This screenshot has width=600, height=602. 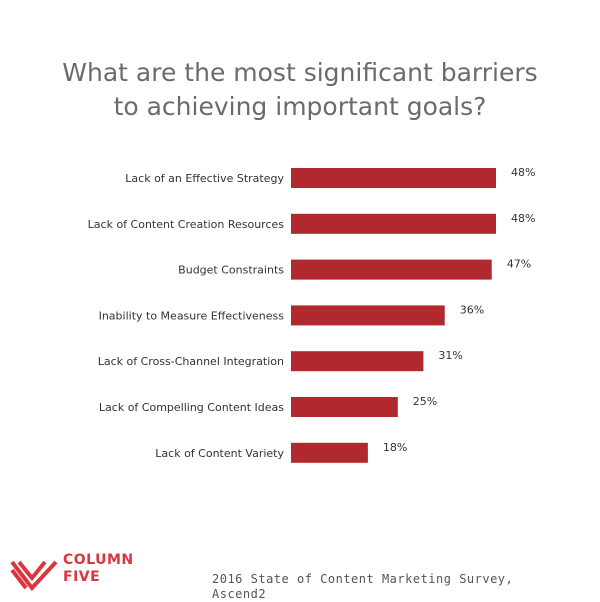 What do you see at coordinates (219, 453) in the screenshot?
I see `category-label: Lack of Content Variety` at bounding box center [219, 453].